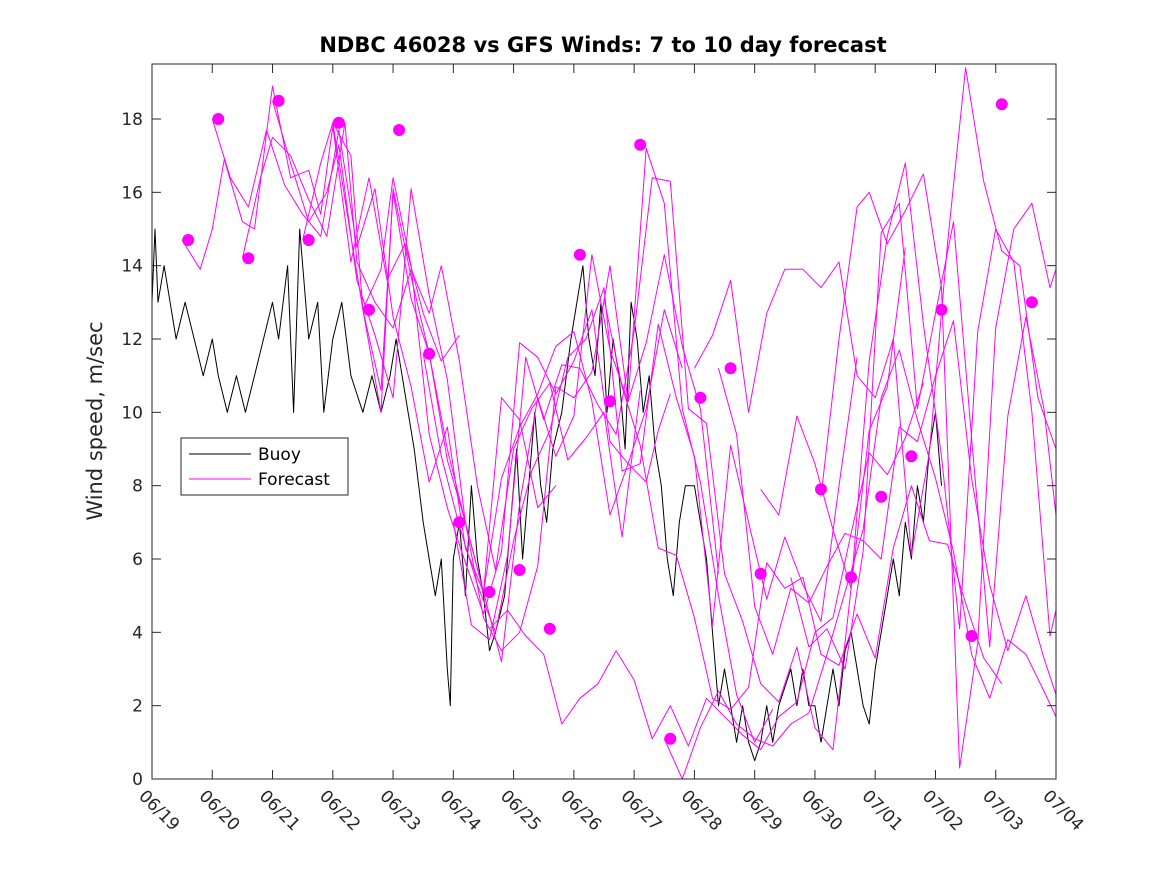 This screenshot has height=875, width=1167. I want to click on y-tick-label: 14, so click(132, 267).